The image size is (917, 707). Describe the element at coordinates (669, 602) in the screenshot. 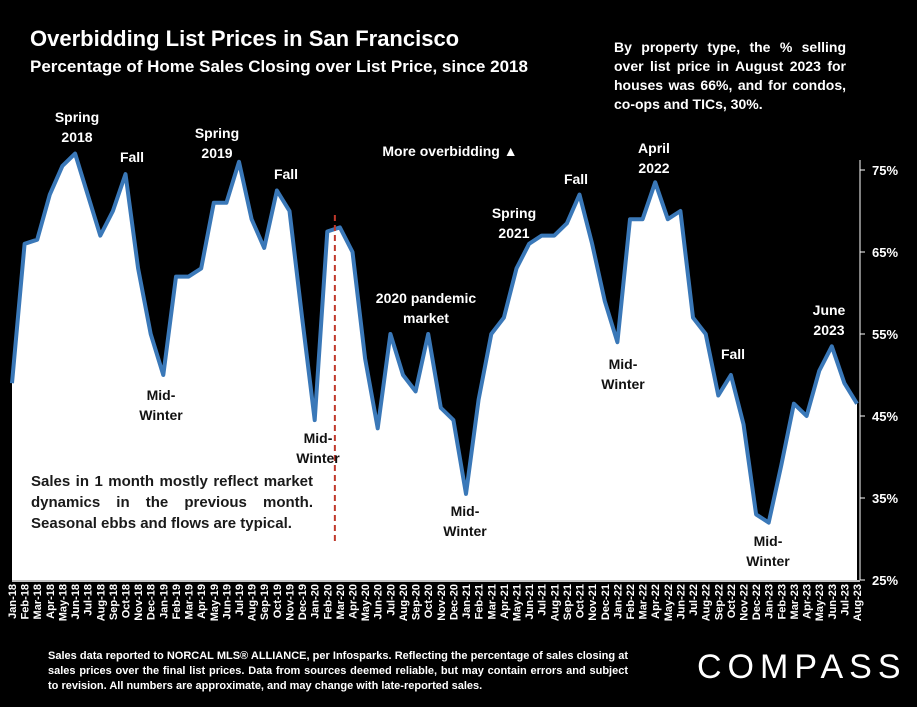

I see `x-tick-label: May-22` at that location.